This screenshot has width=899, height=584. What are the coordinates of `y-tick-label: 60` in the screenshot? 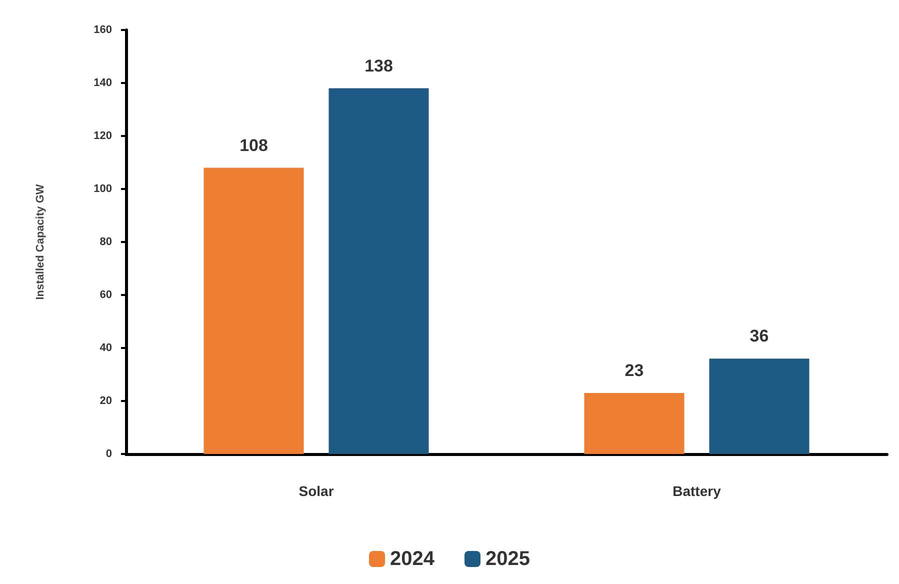 It's located at (106, 295).